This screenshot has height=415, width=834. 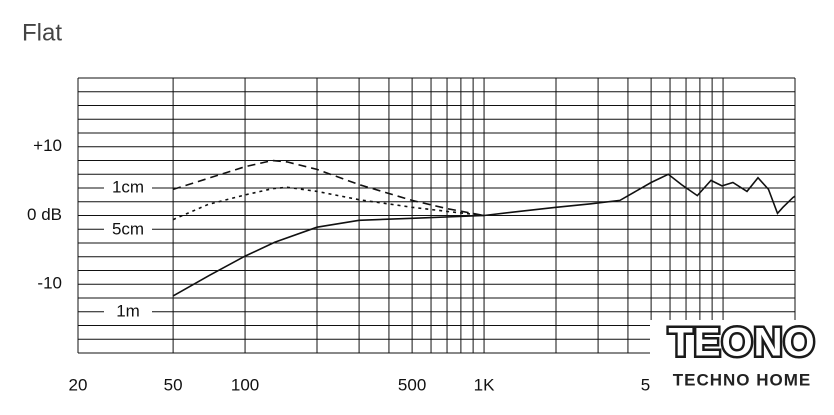 I want to click on x-tick-label: 100, so click(x=245, y=384).